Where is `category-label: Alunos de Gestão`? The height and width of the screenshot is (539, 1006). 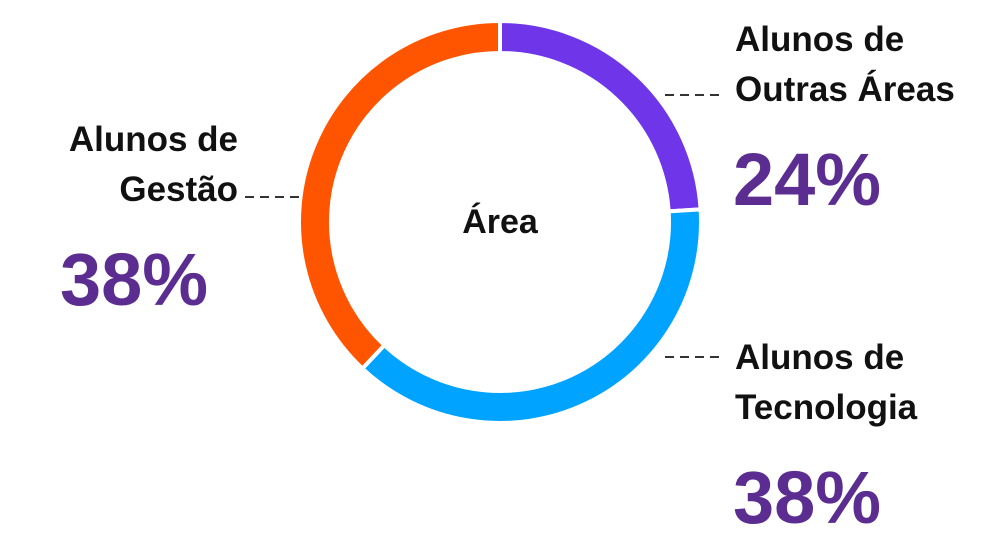 category-label: Alunos de Gestão is located at coordinates (153, 164).